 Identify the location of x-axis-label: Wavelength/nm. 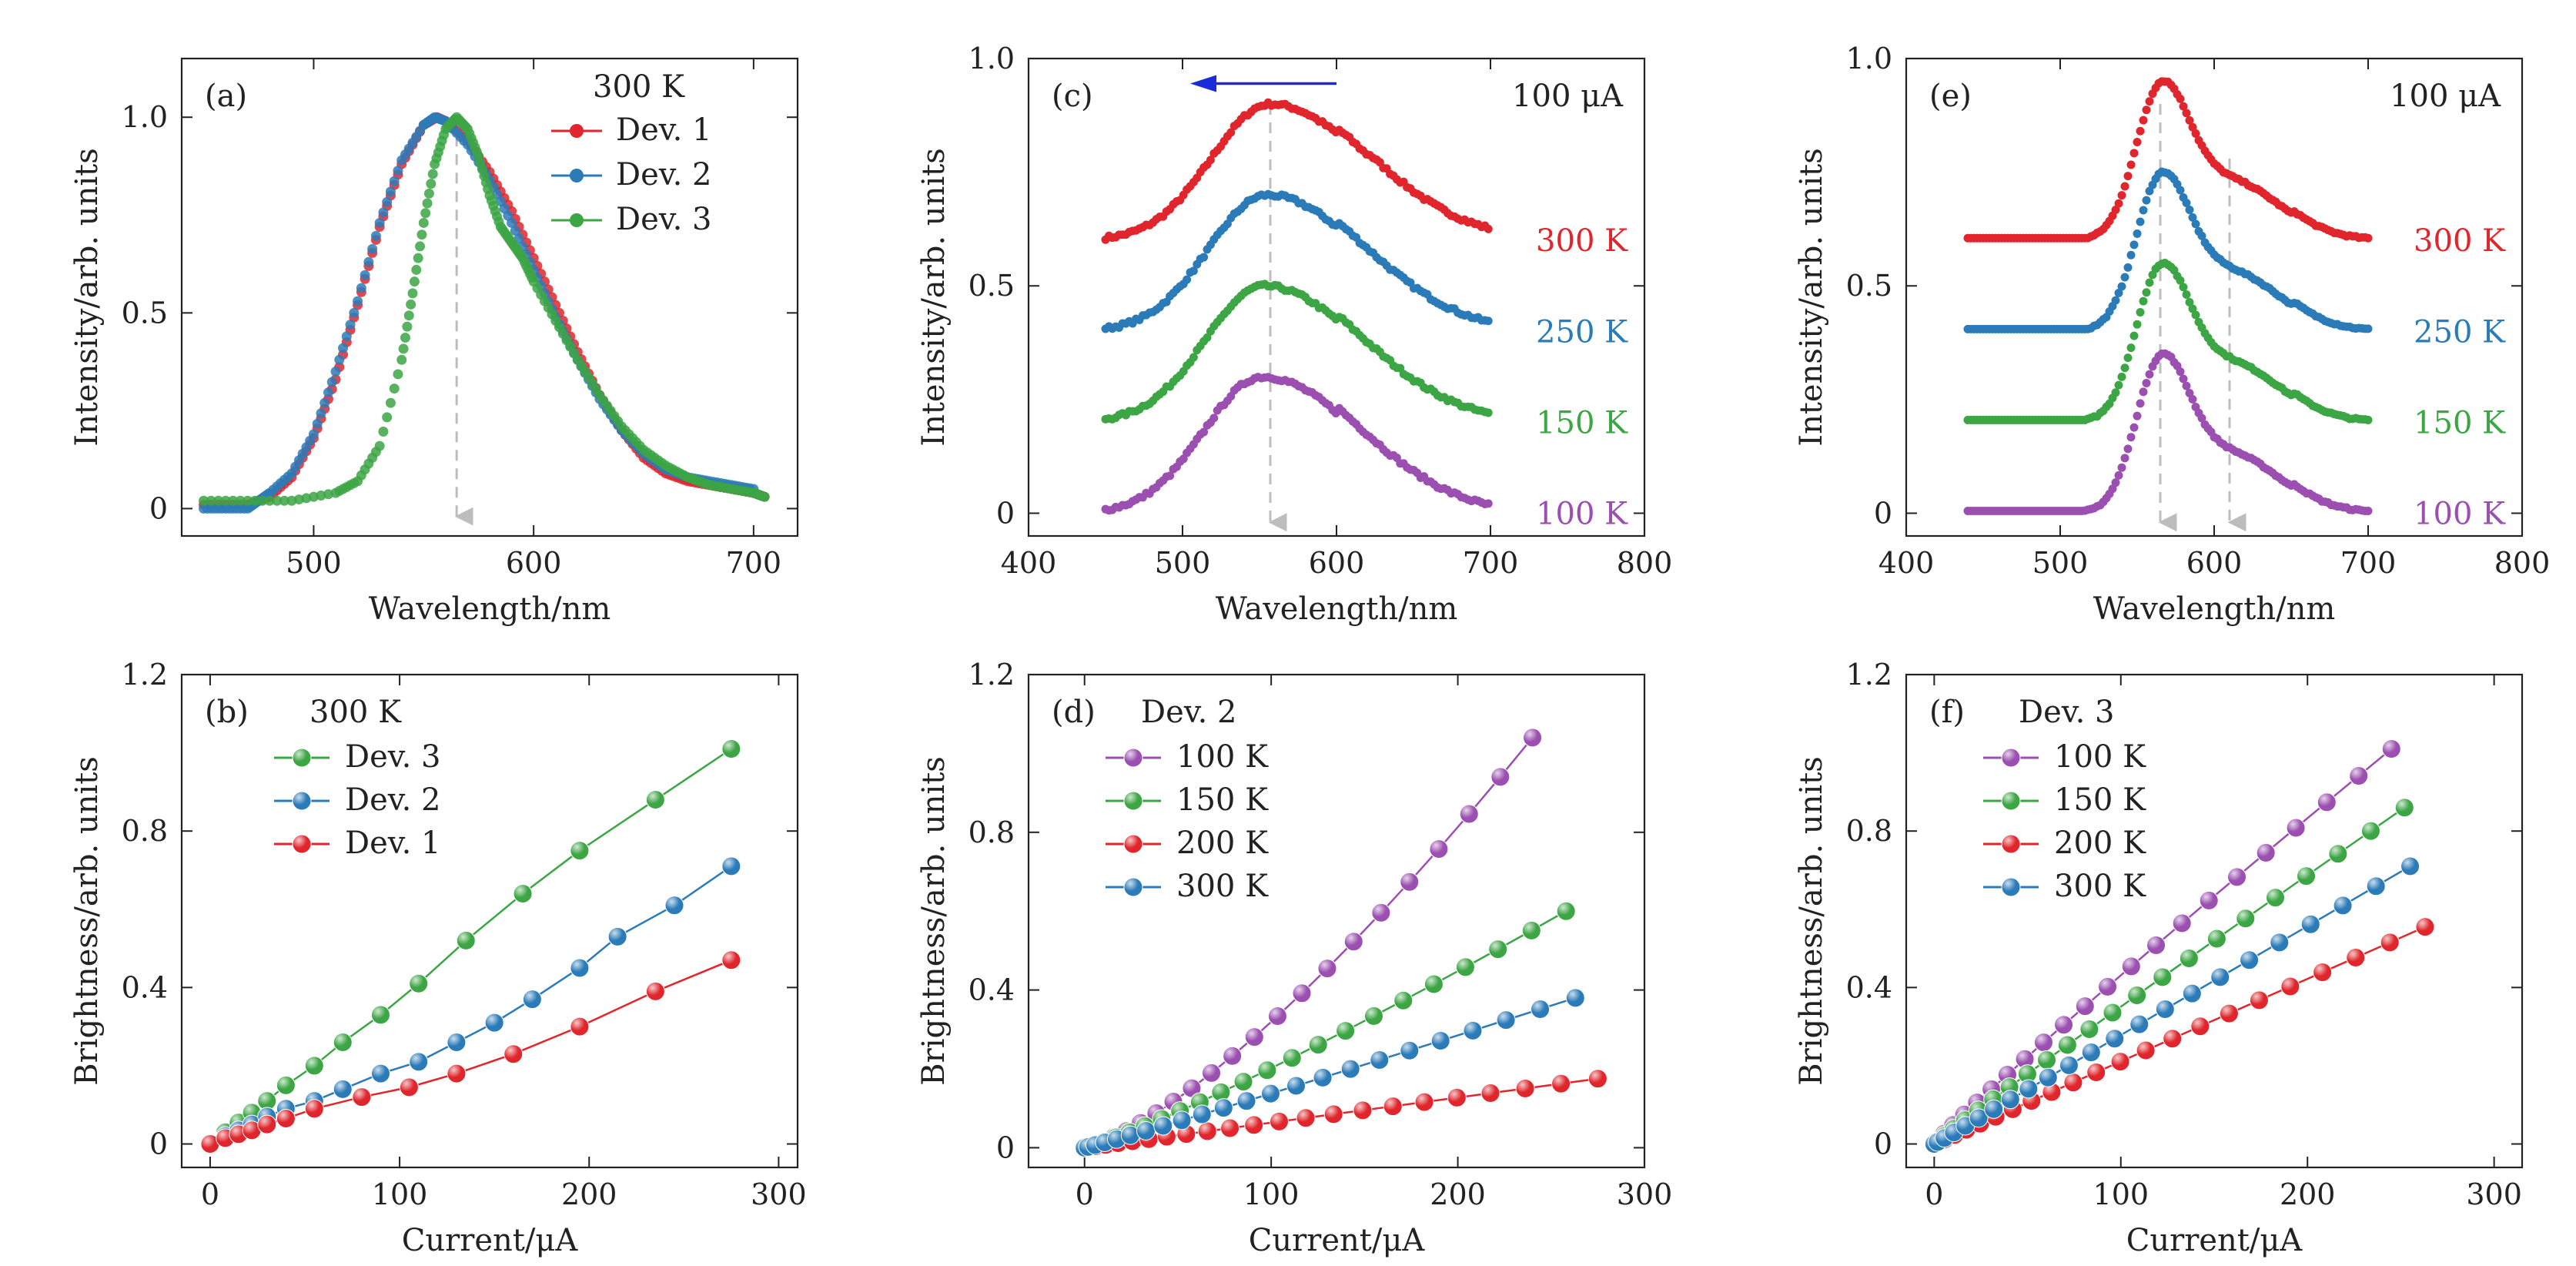
(2215, 609).